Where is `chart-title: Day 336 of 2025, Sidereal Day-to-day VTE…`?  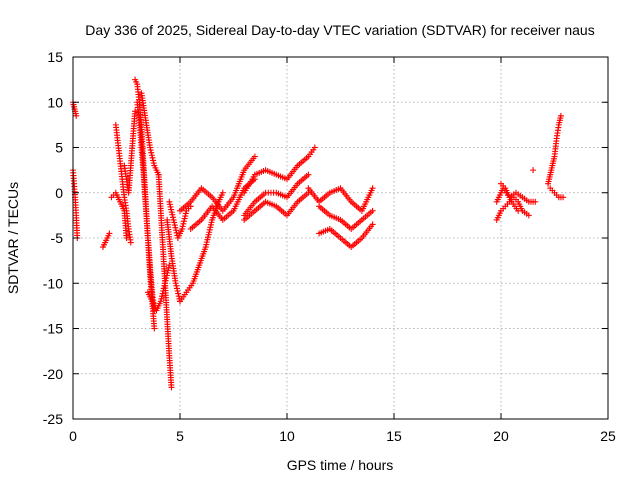
chart-title: Day 336 of 2025, Sidereal Day-to-day VTE… is located at coordinates (339, 30).